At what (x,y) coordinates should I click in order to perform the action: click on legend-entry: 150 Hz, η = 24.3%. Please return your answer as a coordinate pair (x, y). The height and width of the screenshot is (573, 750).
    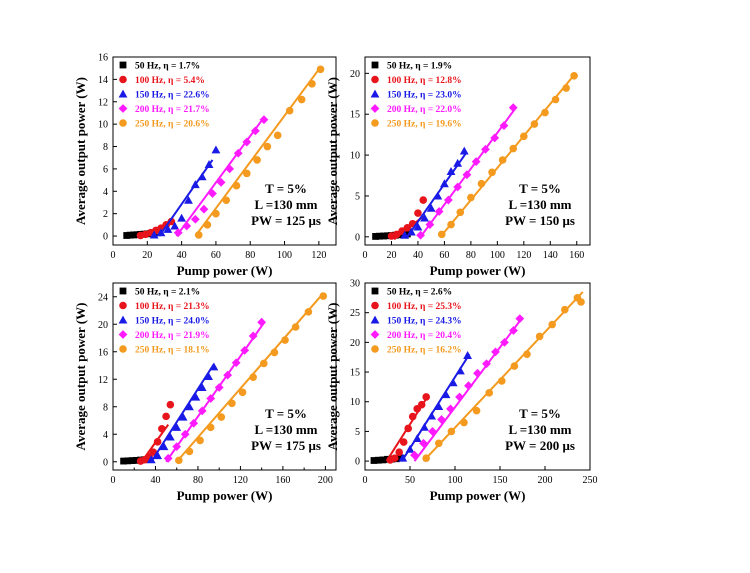
    Looking at the image, I should click on (424, 322).